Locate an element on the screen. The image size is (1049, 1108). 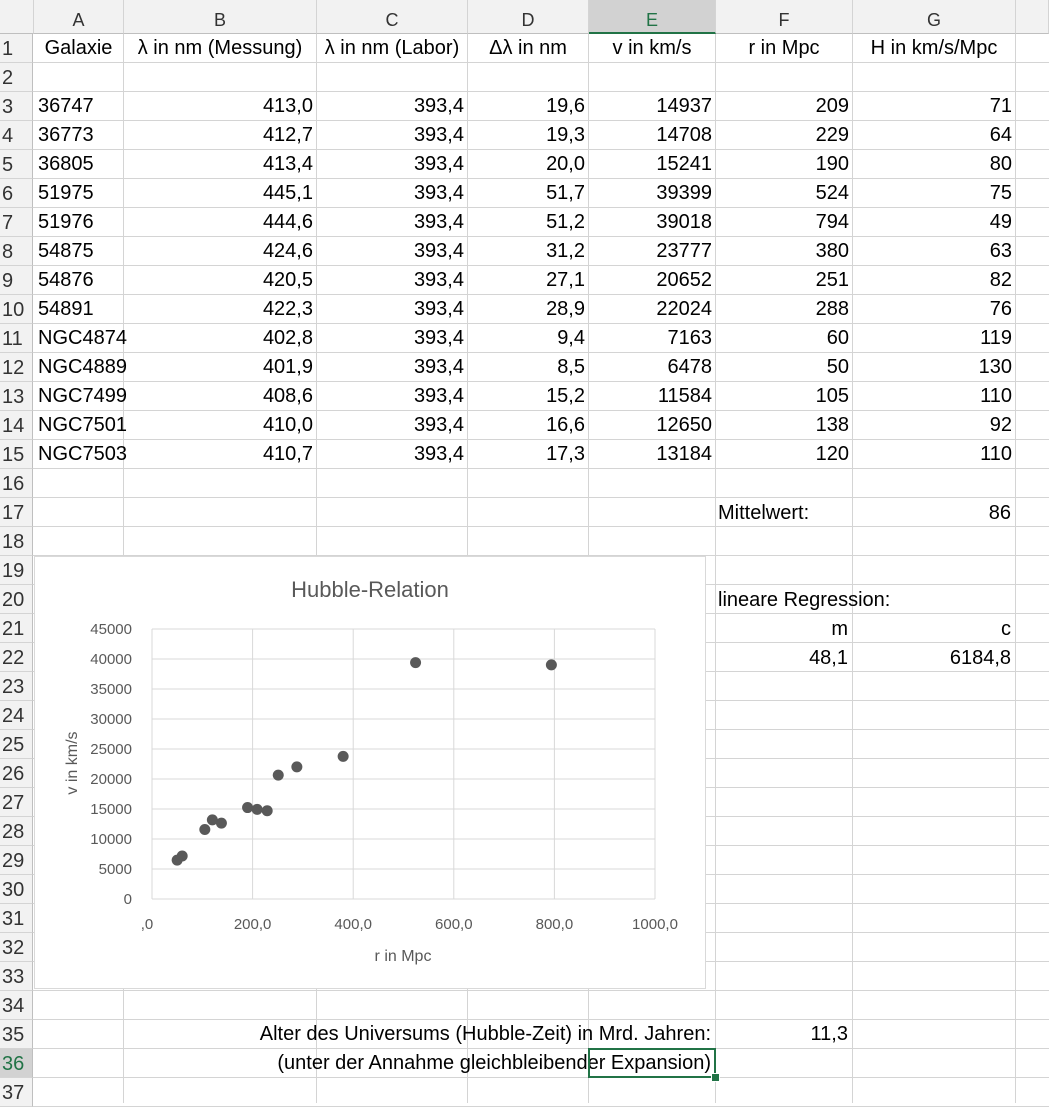
row-header-35: 35 is located at coordinates (16, 1034).